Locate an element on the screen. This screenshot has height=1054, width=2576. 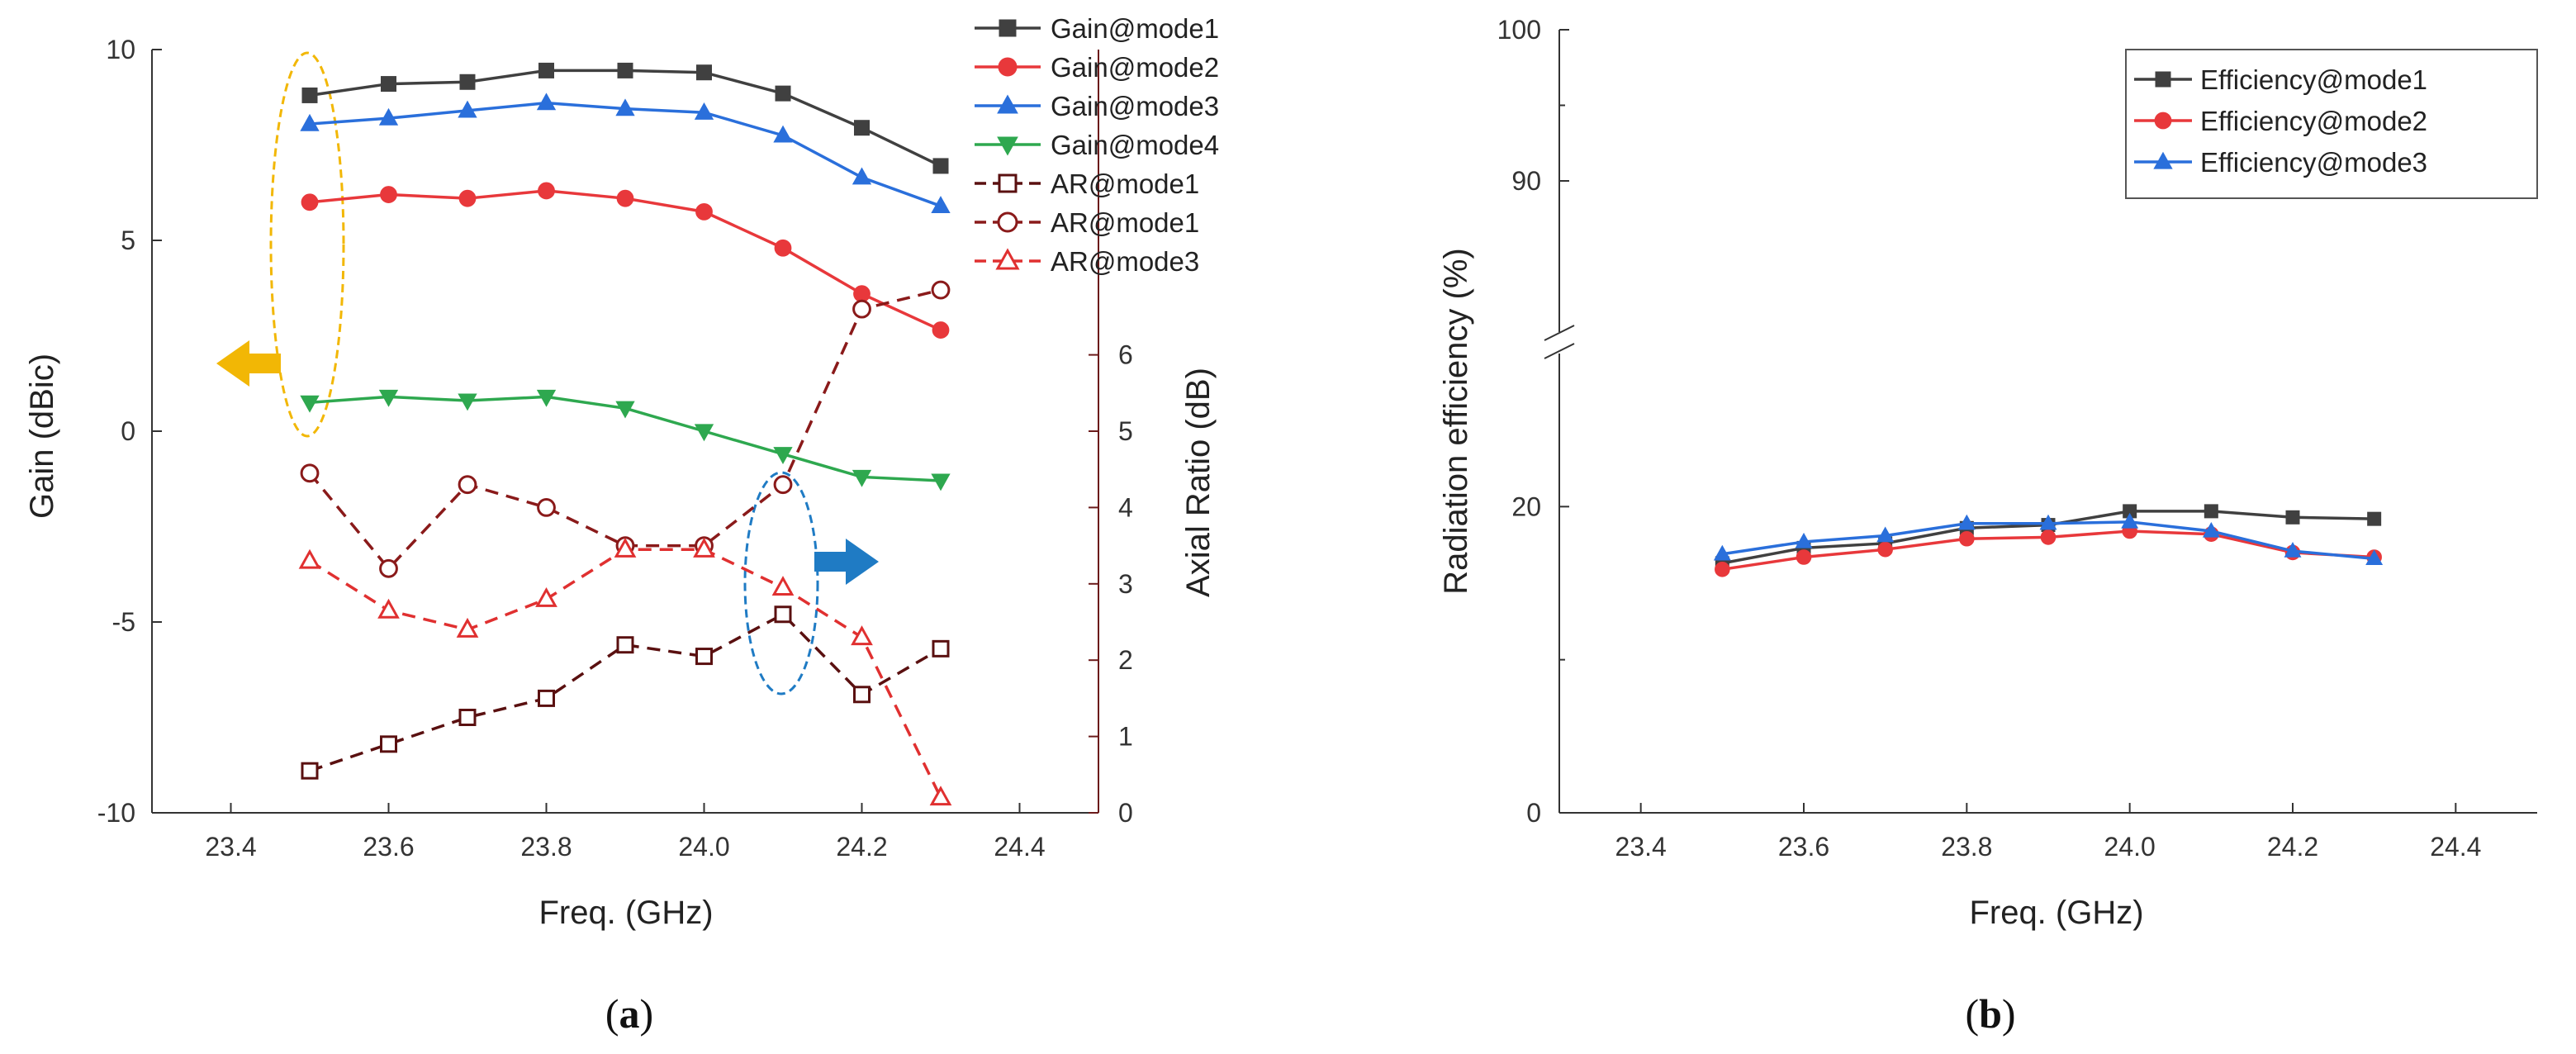
panel-a-xtick-label: 23.4 is located at coordinates (231, 847).